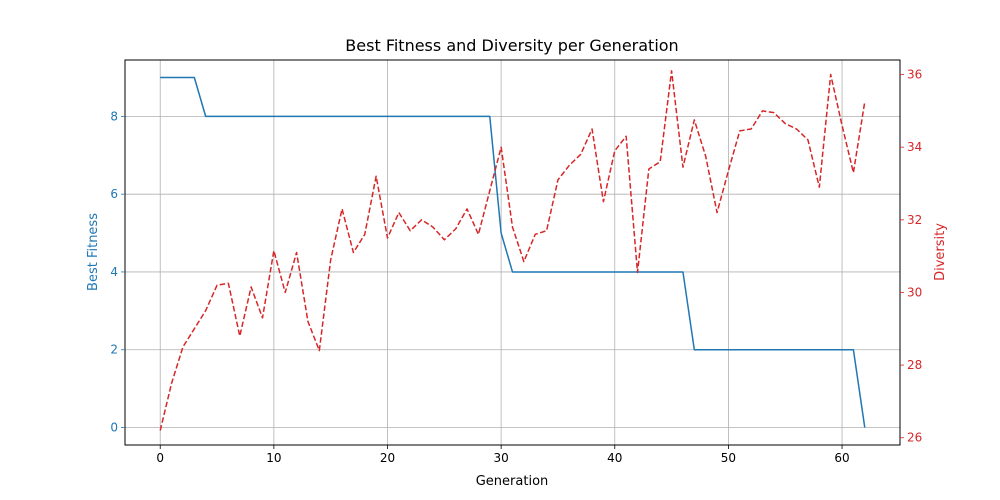  What do you see at coordinates (114, 194) in the screenshot?
I see `y-left-tick-label: 6` at bounding box center [114, 194].